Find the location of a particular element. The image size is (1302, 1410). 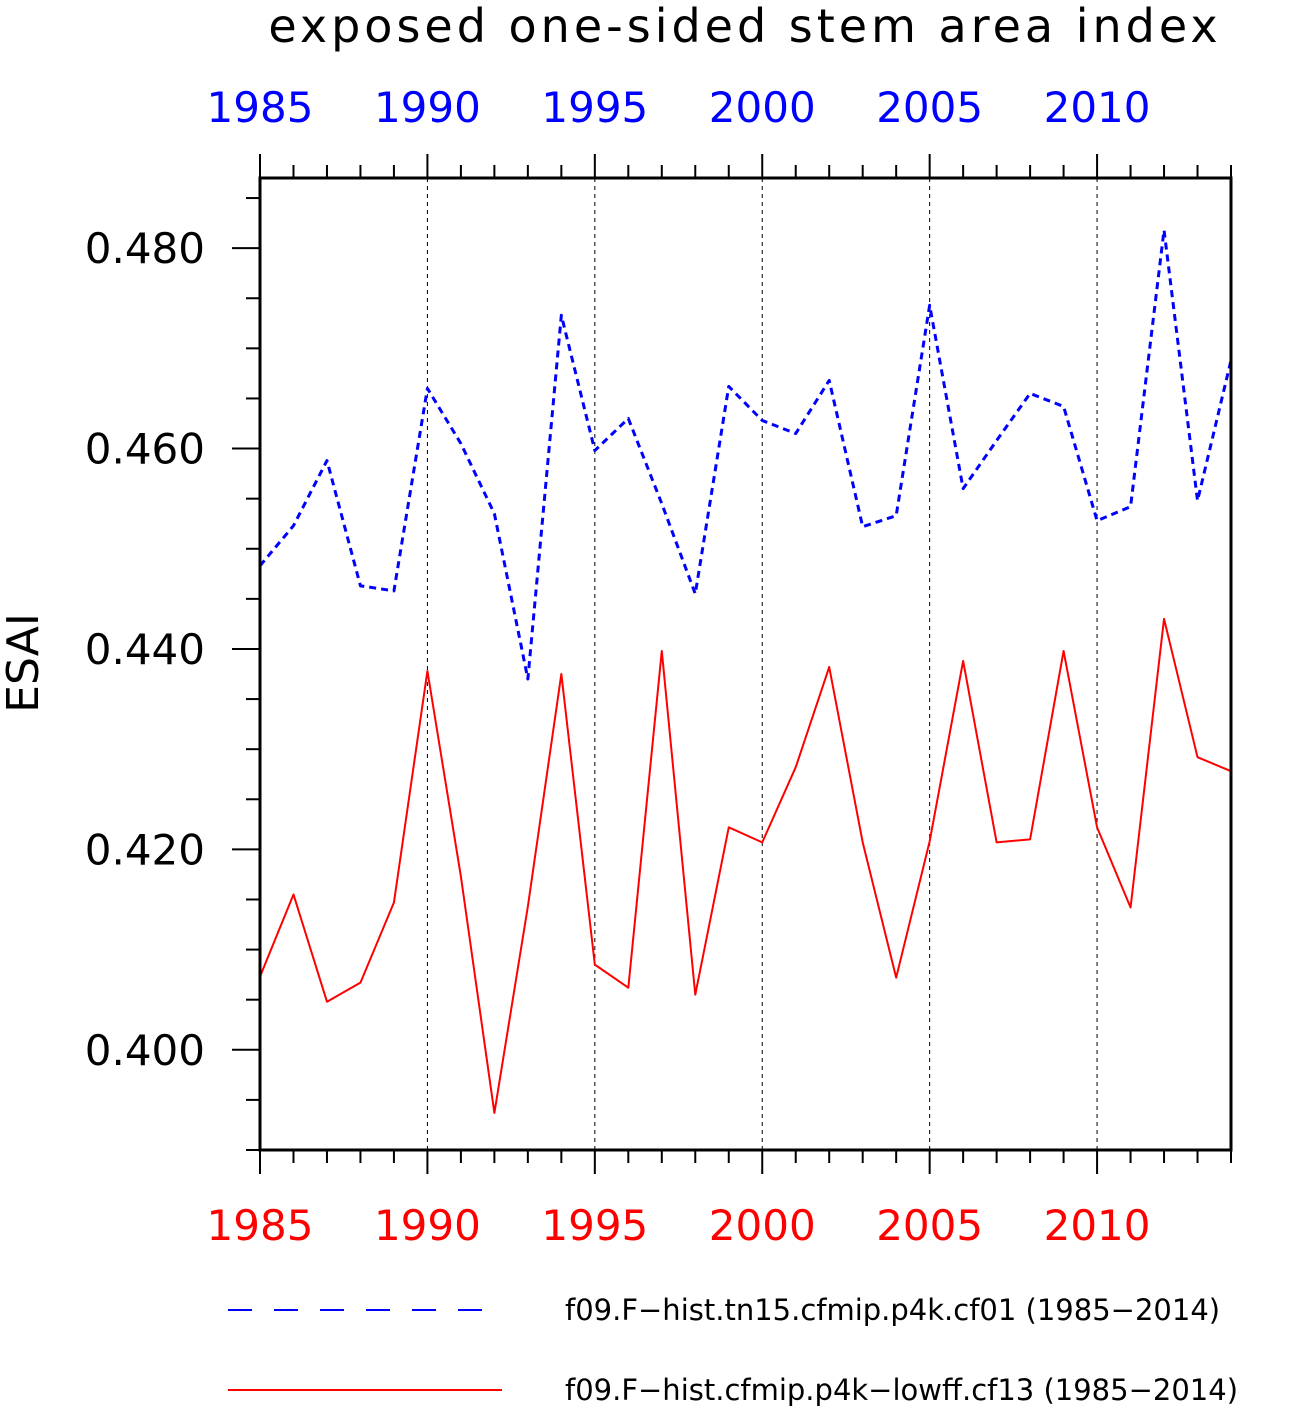

y-tick-label: 0.480 is located at coordinates (145, 248).